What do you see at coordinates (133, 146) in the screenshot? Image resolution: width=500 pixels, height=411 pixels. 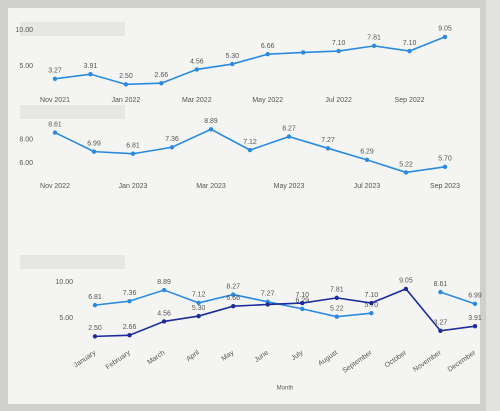 I see `data-label: 6.81` at bounding box center [133, 146].